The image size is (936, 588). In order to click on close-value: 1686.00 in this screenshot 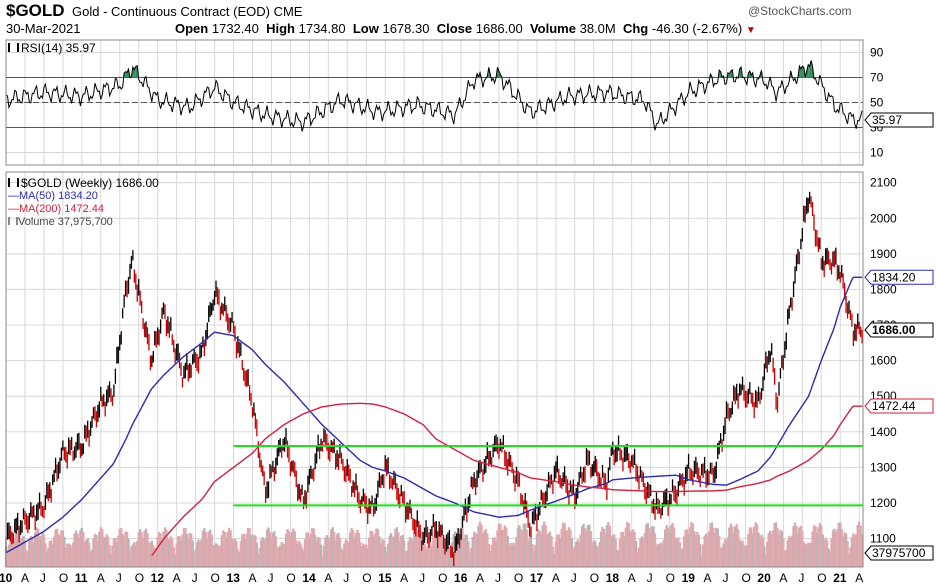, I will do `click(499, 28)`.